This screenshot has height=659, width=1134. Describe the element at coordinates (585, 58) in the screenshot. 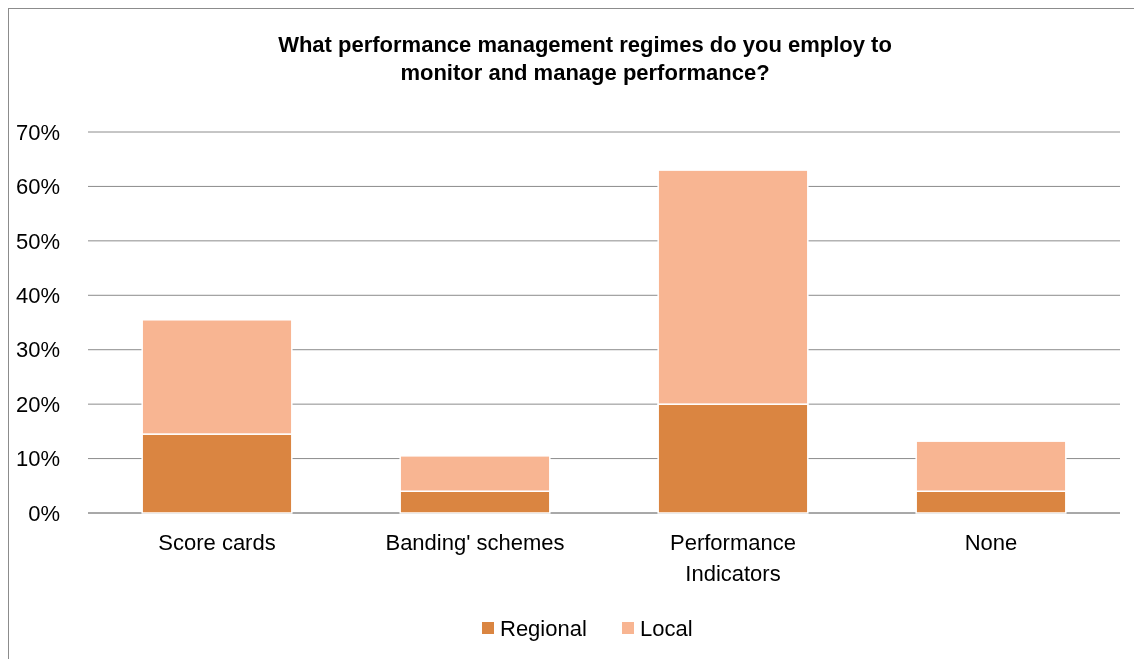

I see `chart-title: What performance management regimes do you employ to monitor and manage performance?` at that location.